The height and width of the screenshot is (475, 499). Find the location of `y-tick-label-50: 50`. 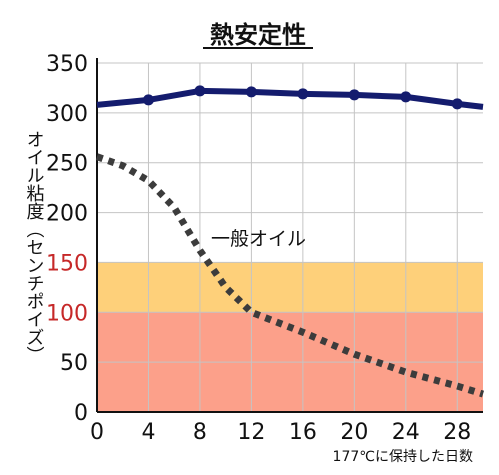

y-tick-label-50: 50 is located at coordinates (74, 363).